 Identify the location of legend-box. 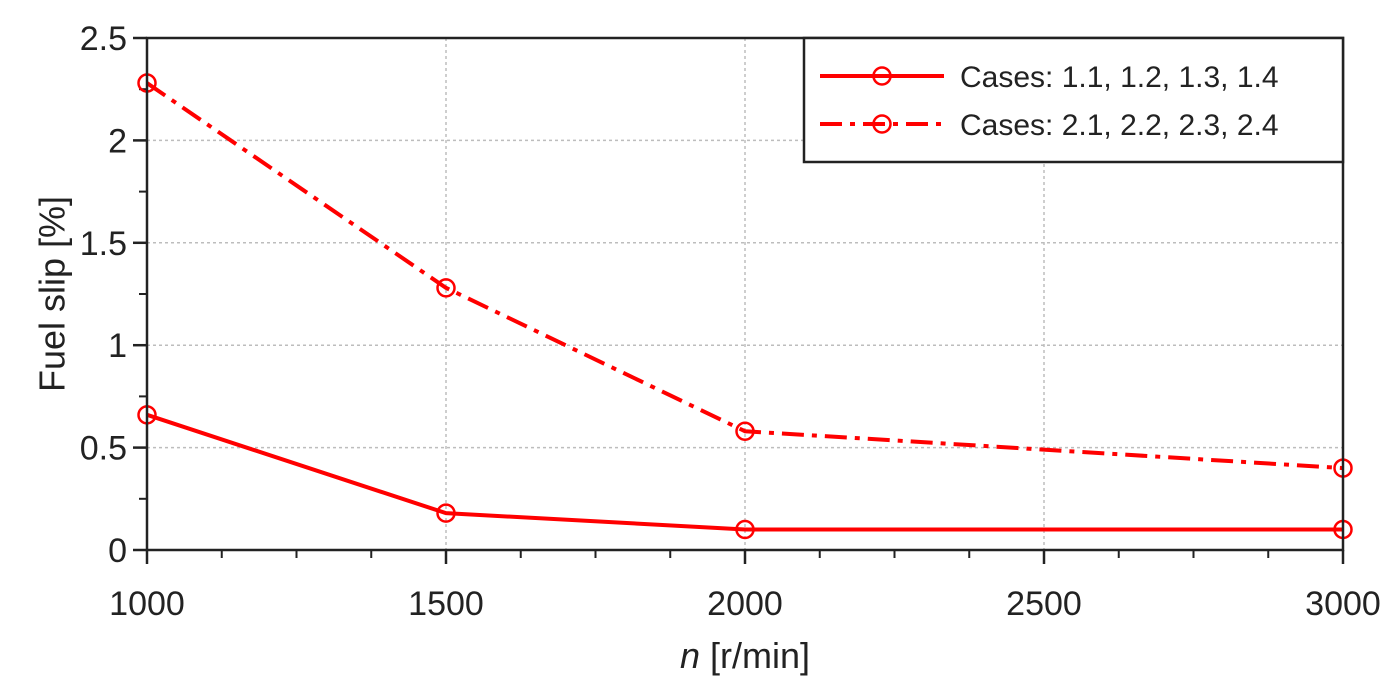
(1073, 100).